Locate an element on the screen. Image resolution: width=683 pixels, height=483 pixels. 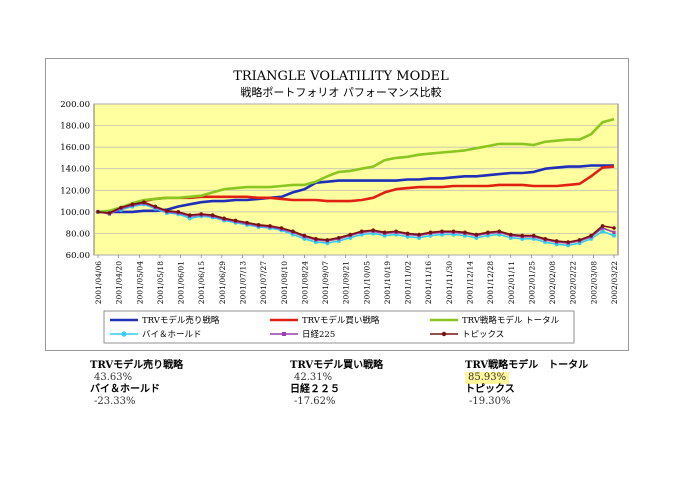
x-tick-label: 2001/08/24 is located at coordinates (304, 282).